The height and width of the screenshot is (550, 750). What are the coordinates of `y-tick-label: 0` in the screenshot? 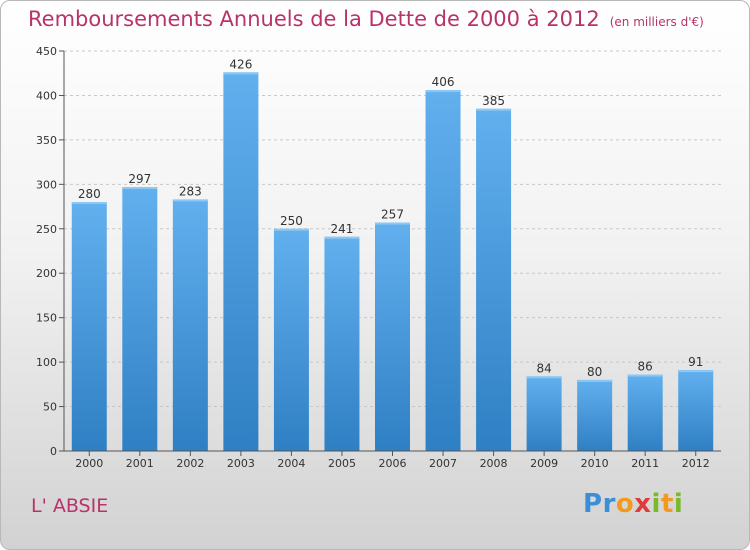 It's located at (53, 451).